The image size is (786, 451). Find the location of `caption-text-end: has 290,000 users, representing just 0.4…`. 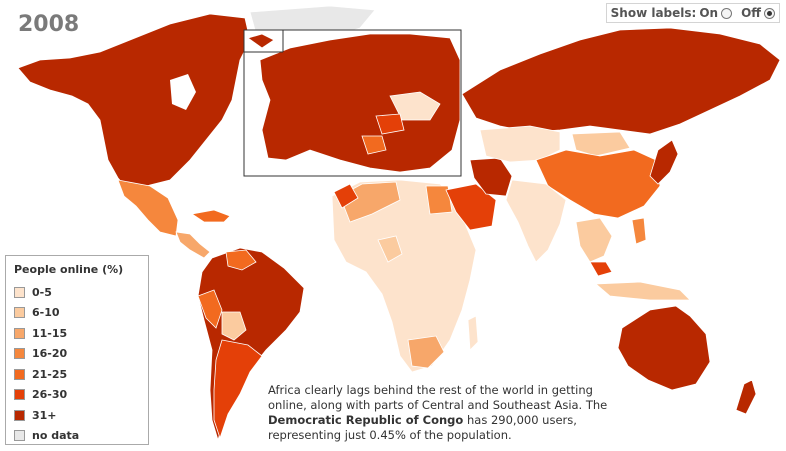

caption-text-end: has 290,000 users, representing just 0.4… is located at coordinates (422, 427).